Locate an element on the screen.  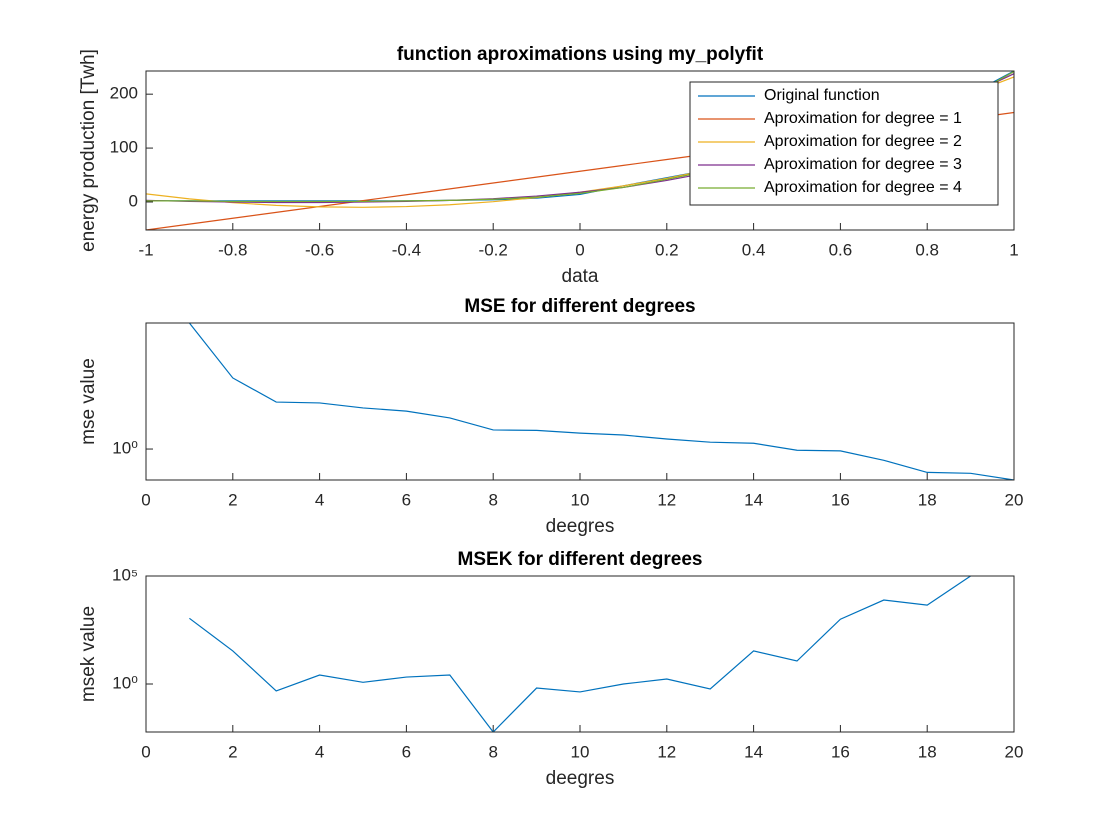
x-tick-label: 1 is located at coordinates (1013, 249).